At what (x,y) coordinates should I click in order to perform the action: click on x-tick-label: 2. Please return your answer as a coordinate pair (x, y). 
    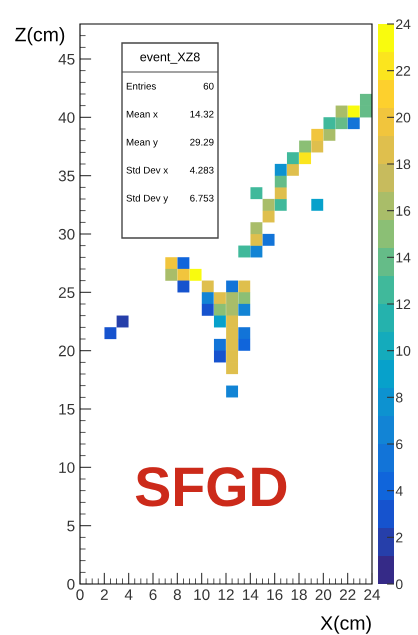
    Looking at the image, I should click on (104, 594).